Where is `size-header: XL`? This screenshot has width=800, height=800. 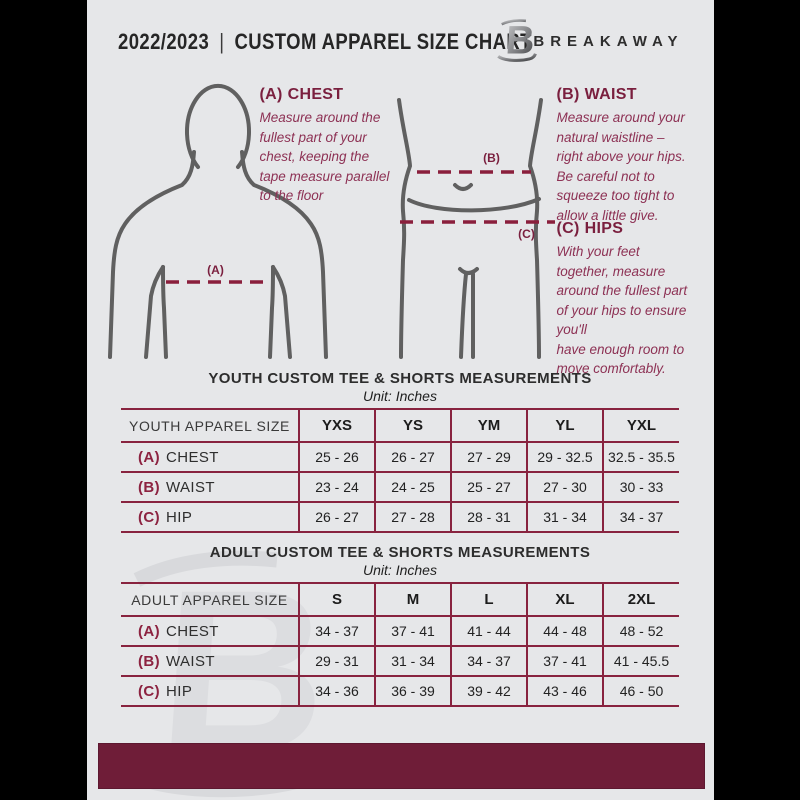 size-header: XL is located at coordinates (564, 599).